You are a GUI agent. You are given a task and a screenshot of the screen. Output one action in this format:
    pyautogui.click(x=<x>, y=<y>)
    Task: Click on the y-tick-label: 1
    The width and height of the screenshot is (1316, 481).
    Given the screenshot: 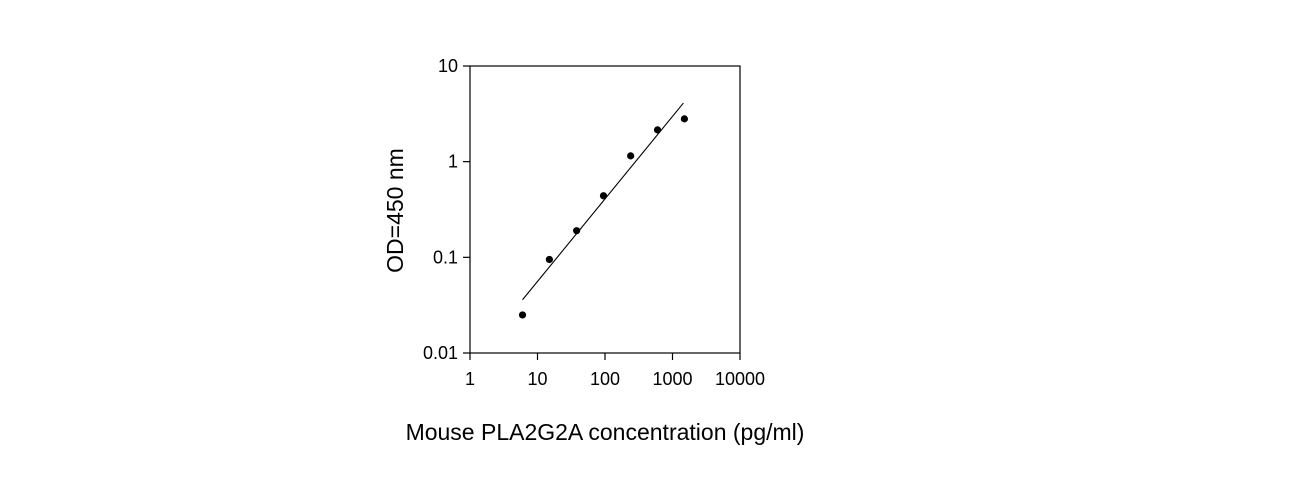 What is the action you would take?
    pyautogui.click(x=453, y=162)
    